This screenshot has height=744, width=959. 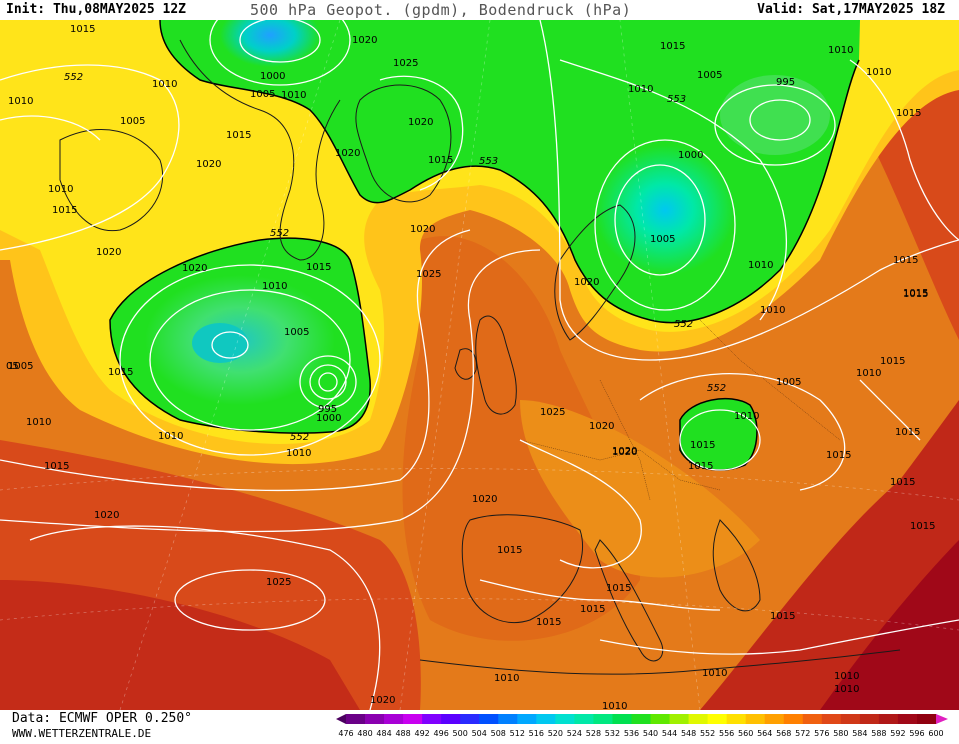 I want to click on coast-italy, so click(x=629, y=600).